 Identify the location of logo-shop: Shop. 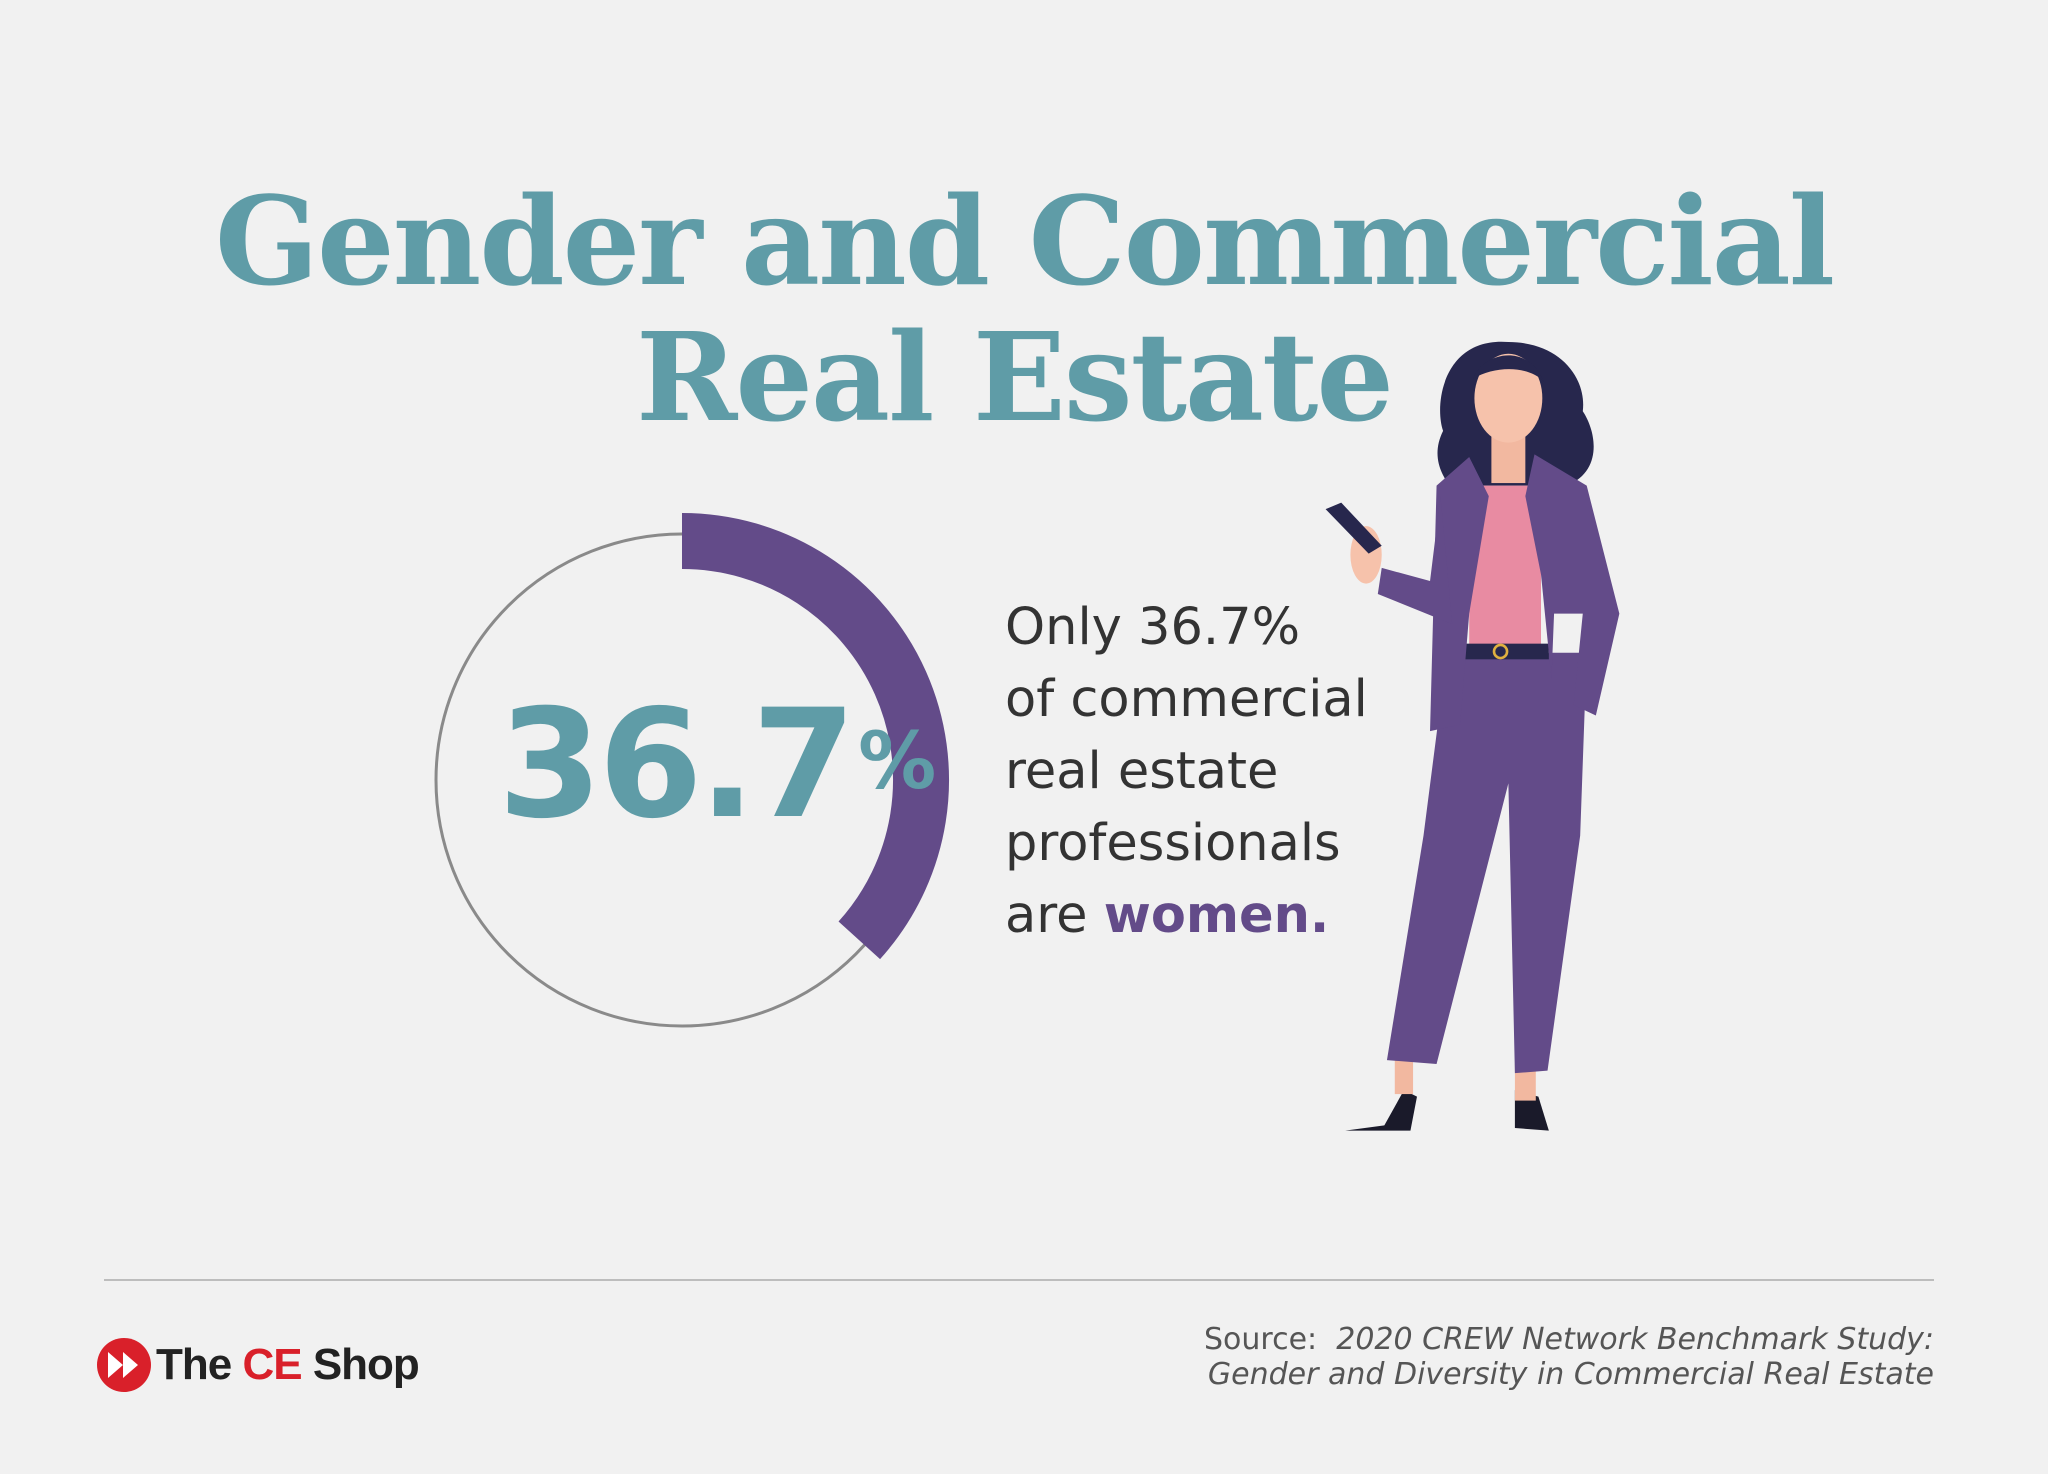
(366, 1364).